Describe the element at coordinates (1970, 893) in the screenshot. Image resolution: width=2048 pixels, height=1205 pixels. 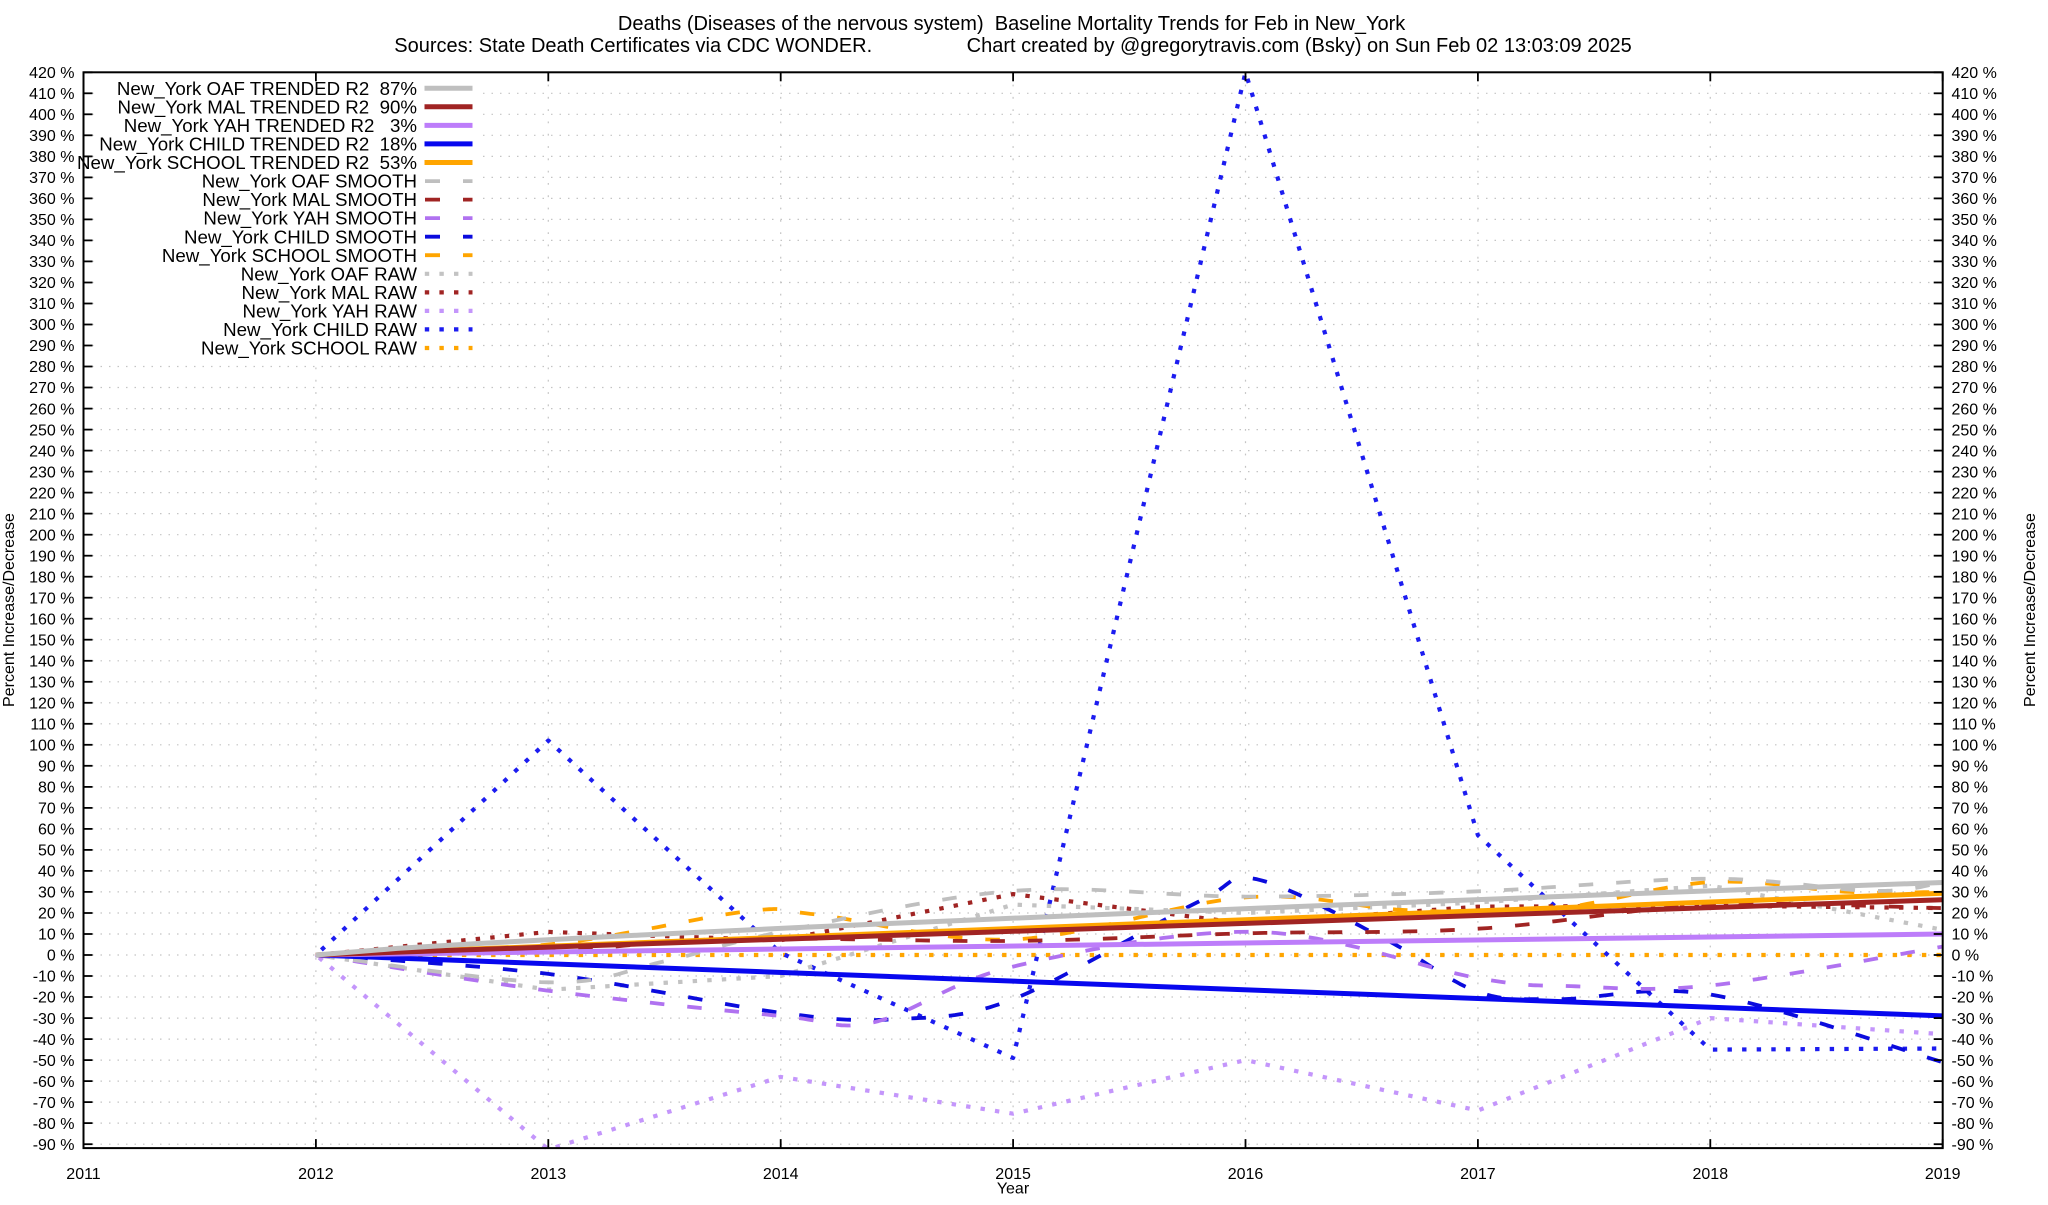
I see `svg-text: 30 %` at that location.